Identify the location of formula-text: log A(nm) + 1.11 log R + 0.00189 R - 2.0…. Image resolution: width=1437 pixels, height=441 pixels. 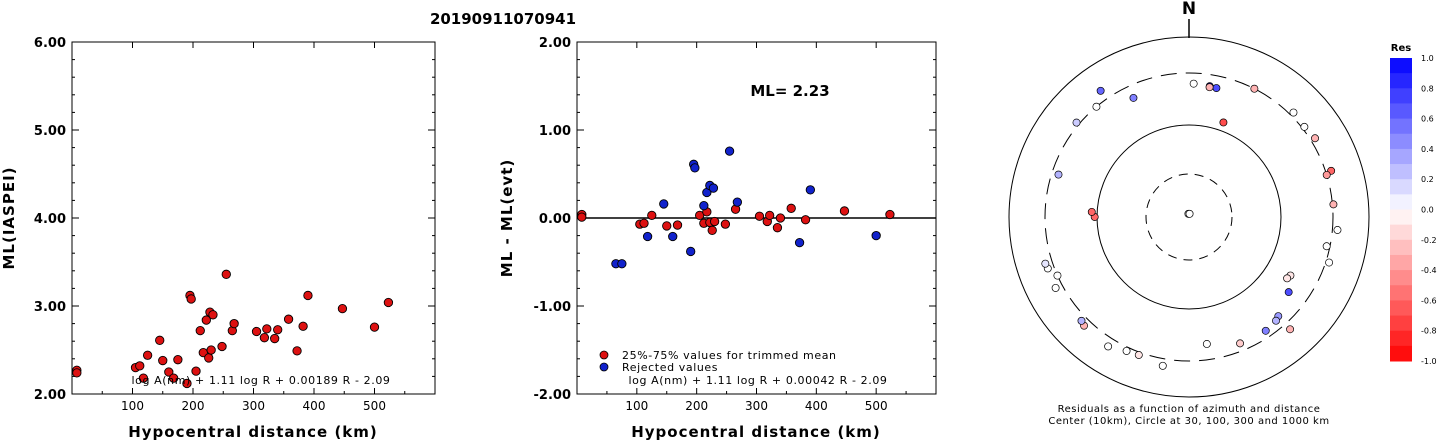
(260, 380).